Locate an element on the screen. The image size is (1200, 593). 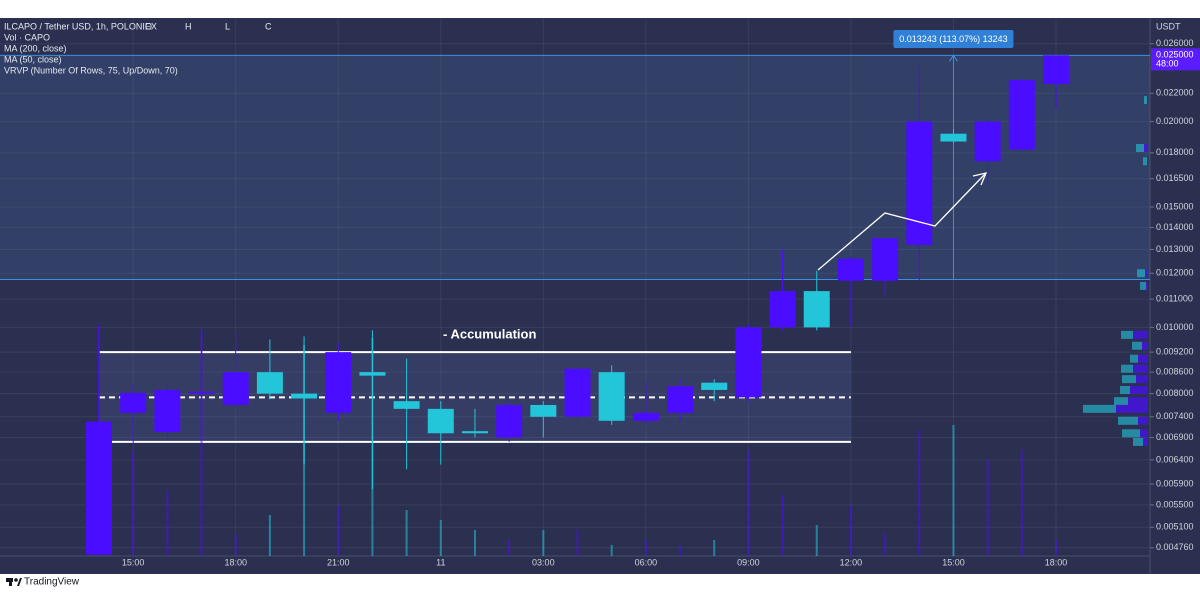
x-tick-label: 09:00 is located at coordinates (748, 562).